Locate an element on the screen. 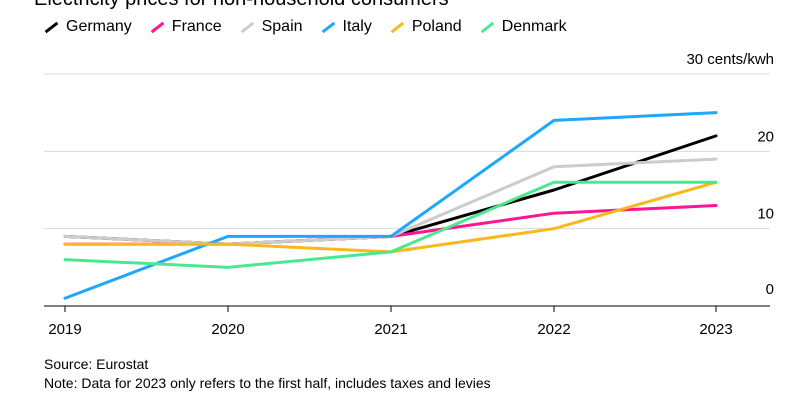 This screenshot has width=800, height=400. y-tick-label-0: 0 is located at coordinates (770, 289).